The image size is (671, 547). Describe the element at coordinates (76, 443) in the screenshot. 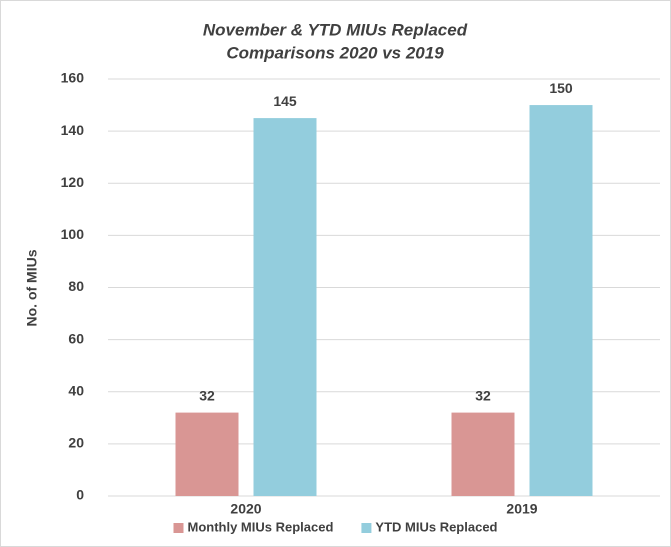

I see `y-tick-label: 20` at that location.